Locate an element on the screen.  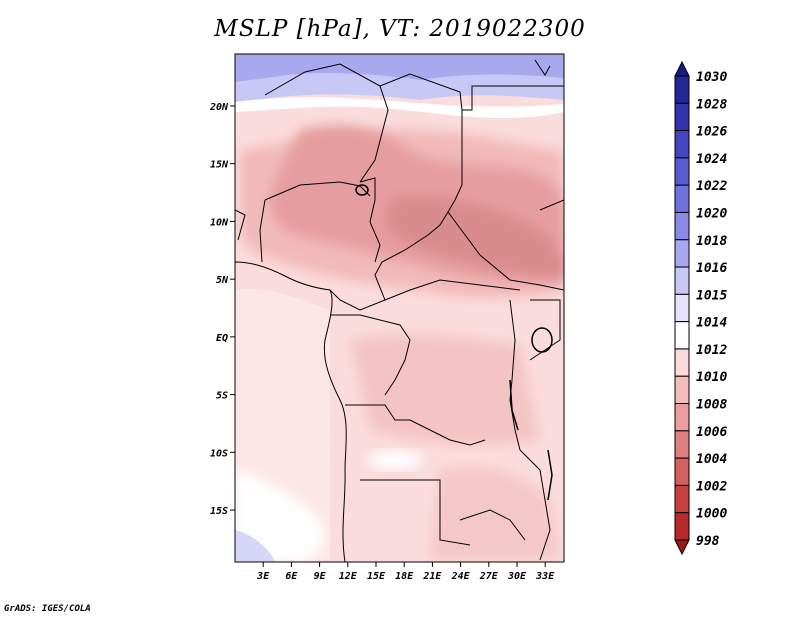
colorbar-label: 1010 is located at coordinates (711, 377).